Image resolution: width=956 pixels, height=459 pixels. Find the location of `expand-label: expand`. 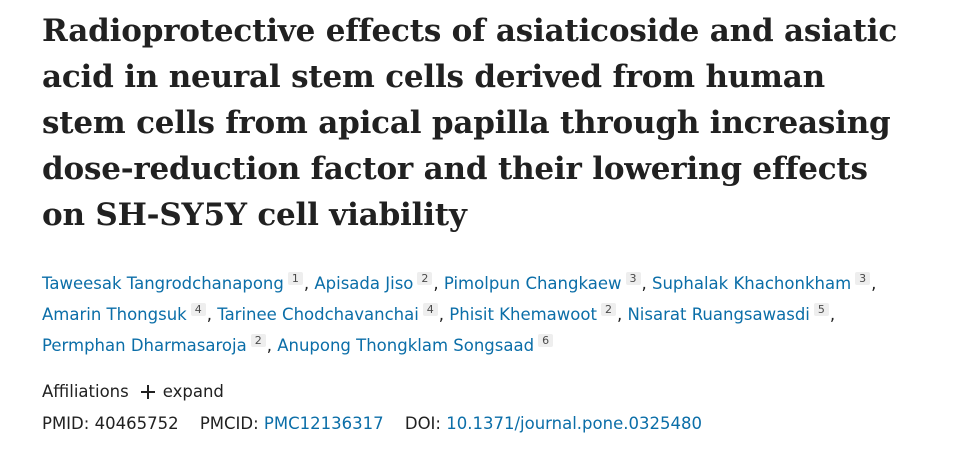

expand-label: expand is located at coordinates (193, 391).